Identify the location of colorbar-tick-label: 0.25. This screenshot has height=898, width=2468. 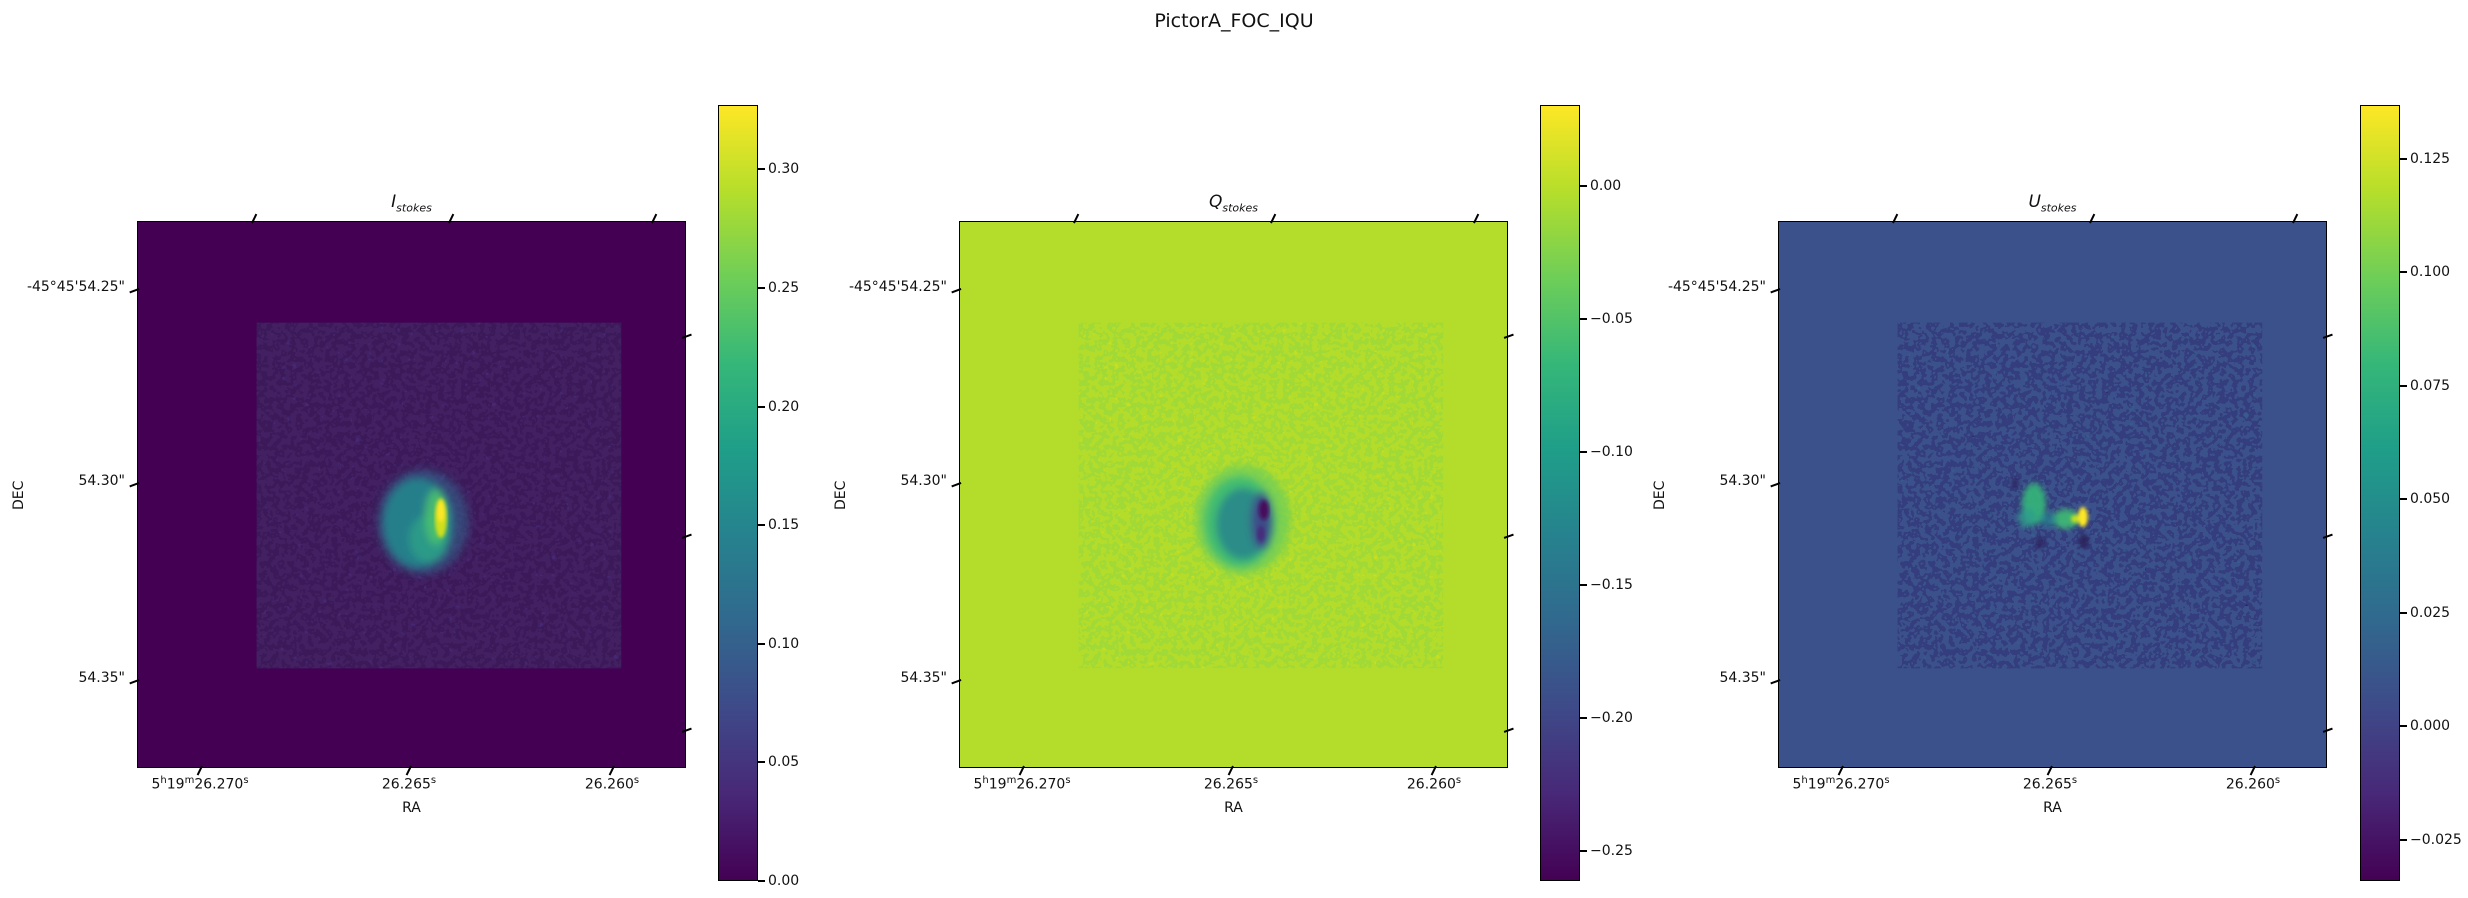
(784, 288).